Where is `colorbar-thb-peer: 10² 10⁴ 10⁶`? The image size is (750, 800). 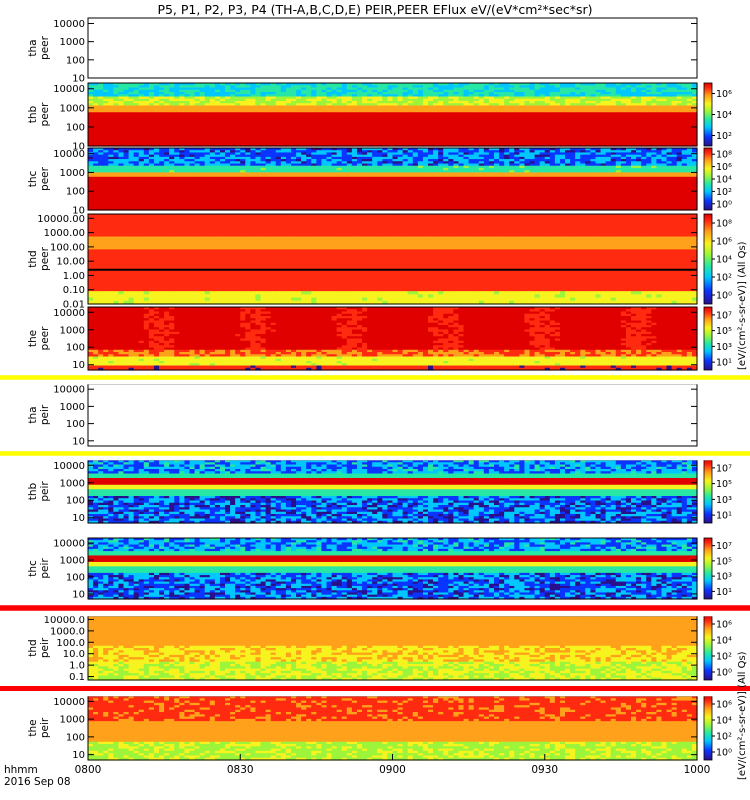
colorbar-thb-peer: 10² 10⁴ 10⁶ is located at coordinates (717, 114).